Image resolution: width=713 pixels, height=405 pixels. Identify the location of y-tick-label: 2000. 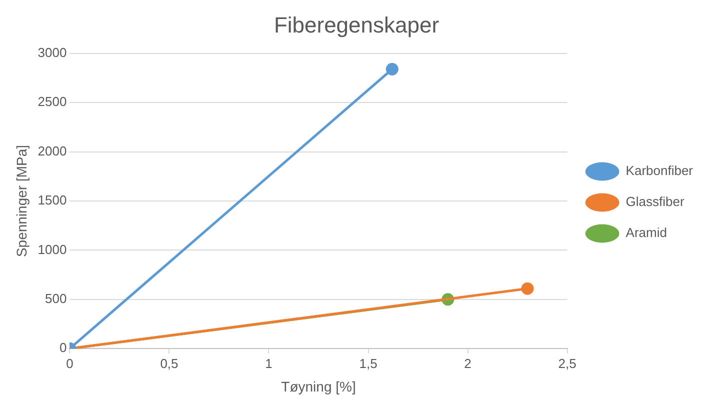
(52, 150).